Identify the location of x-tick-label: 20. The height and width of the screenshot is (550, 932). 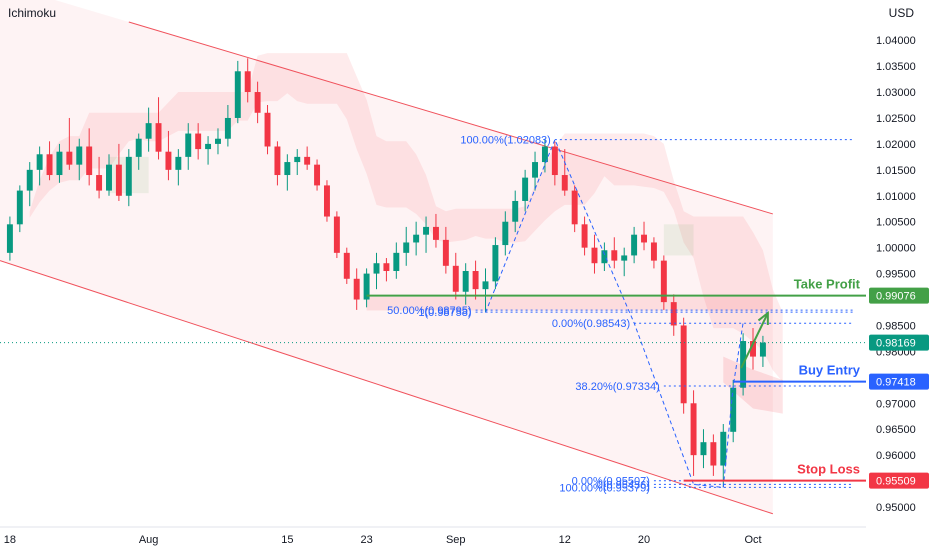
(644, 540).